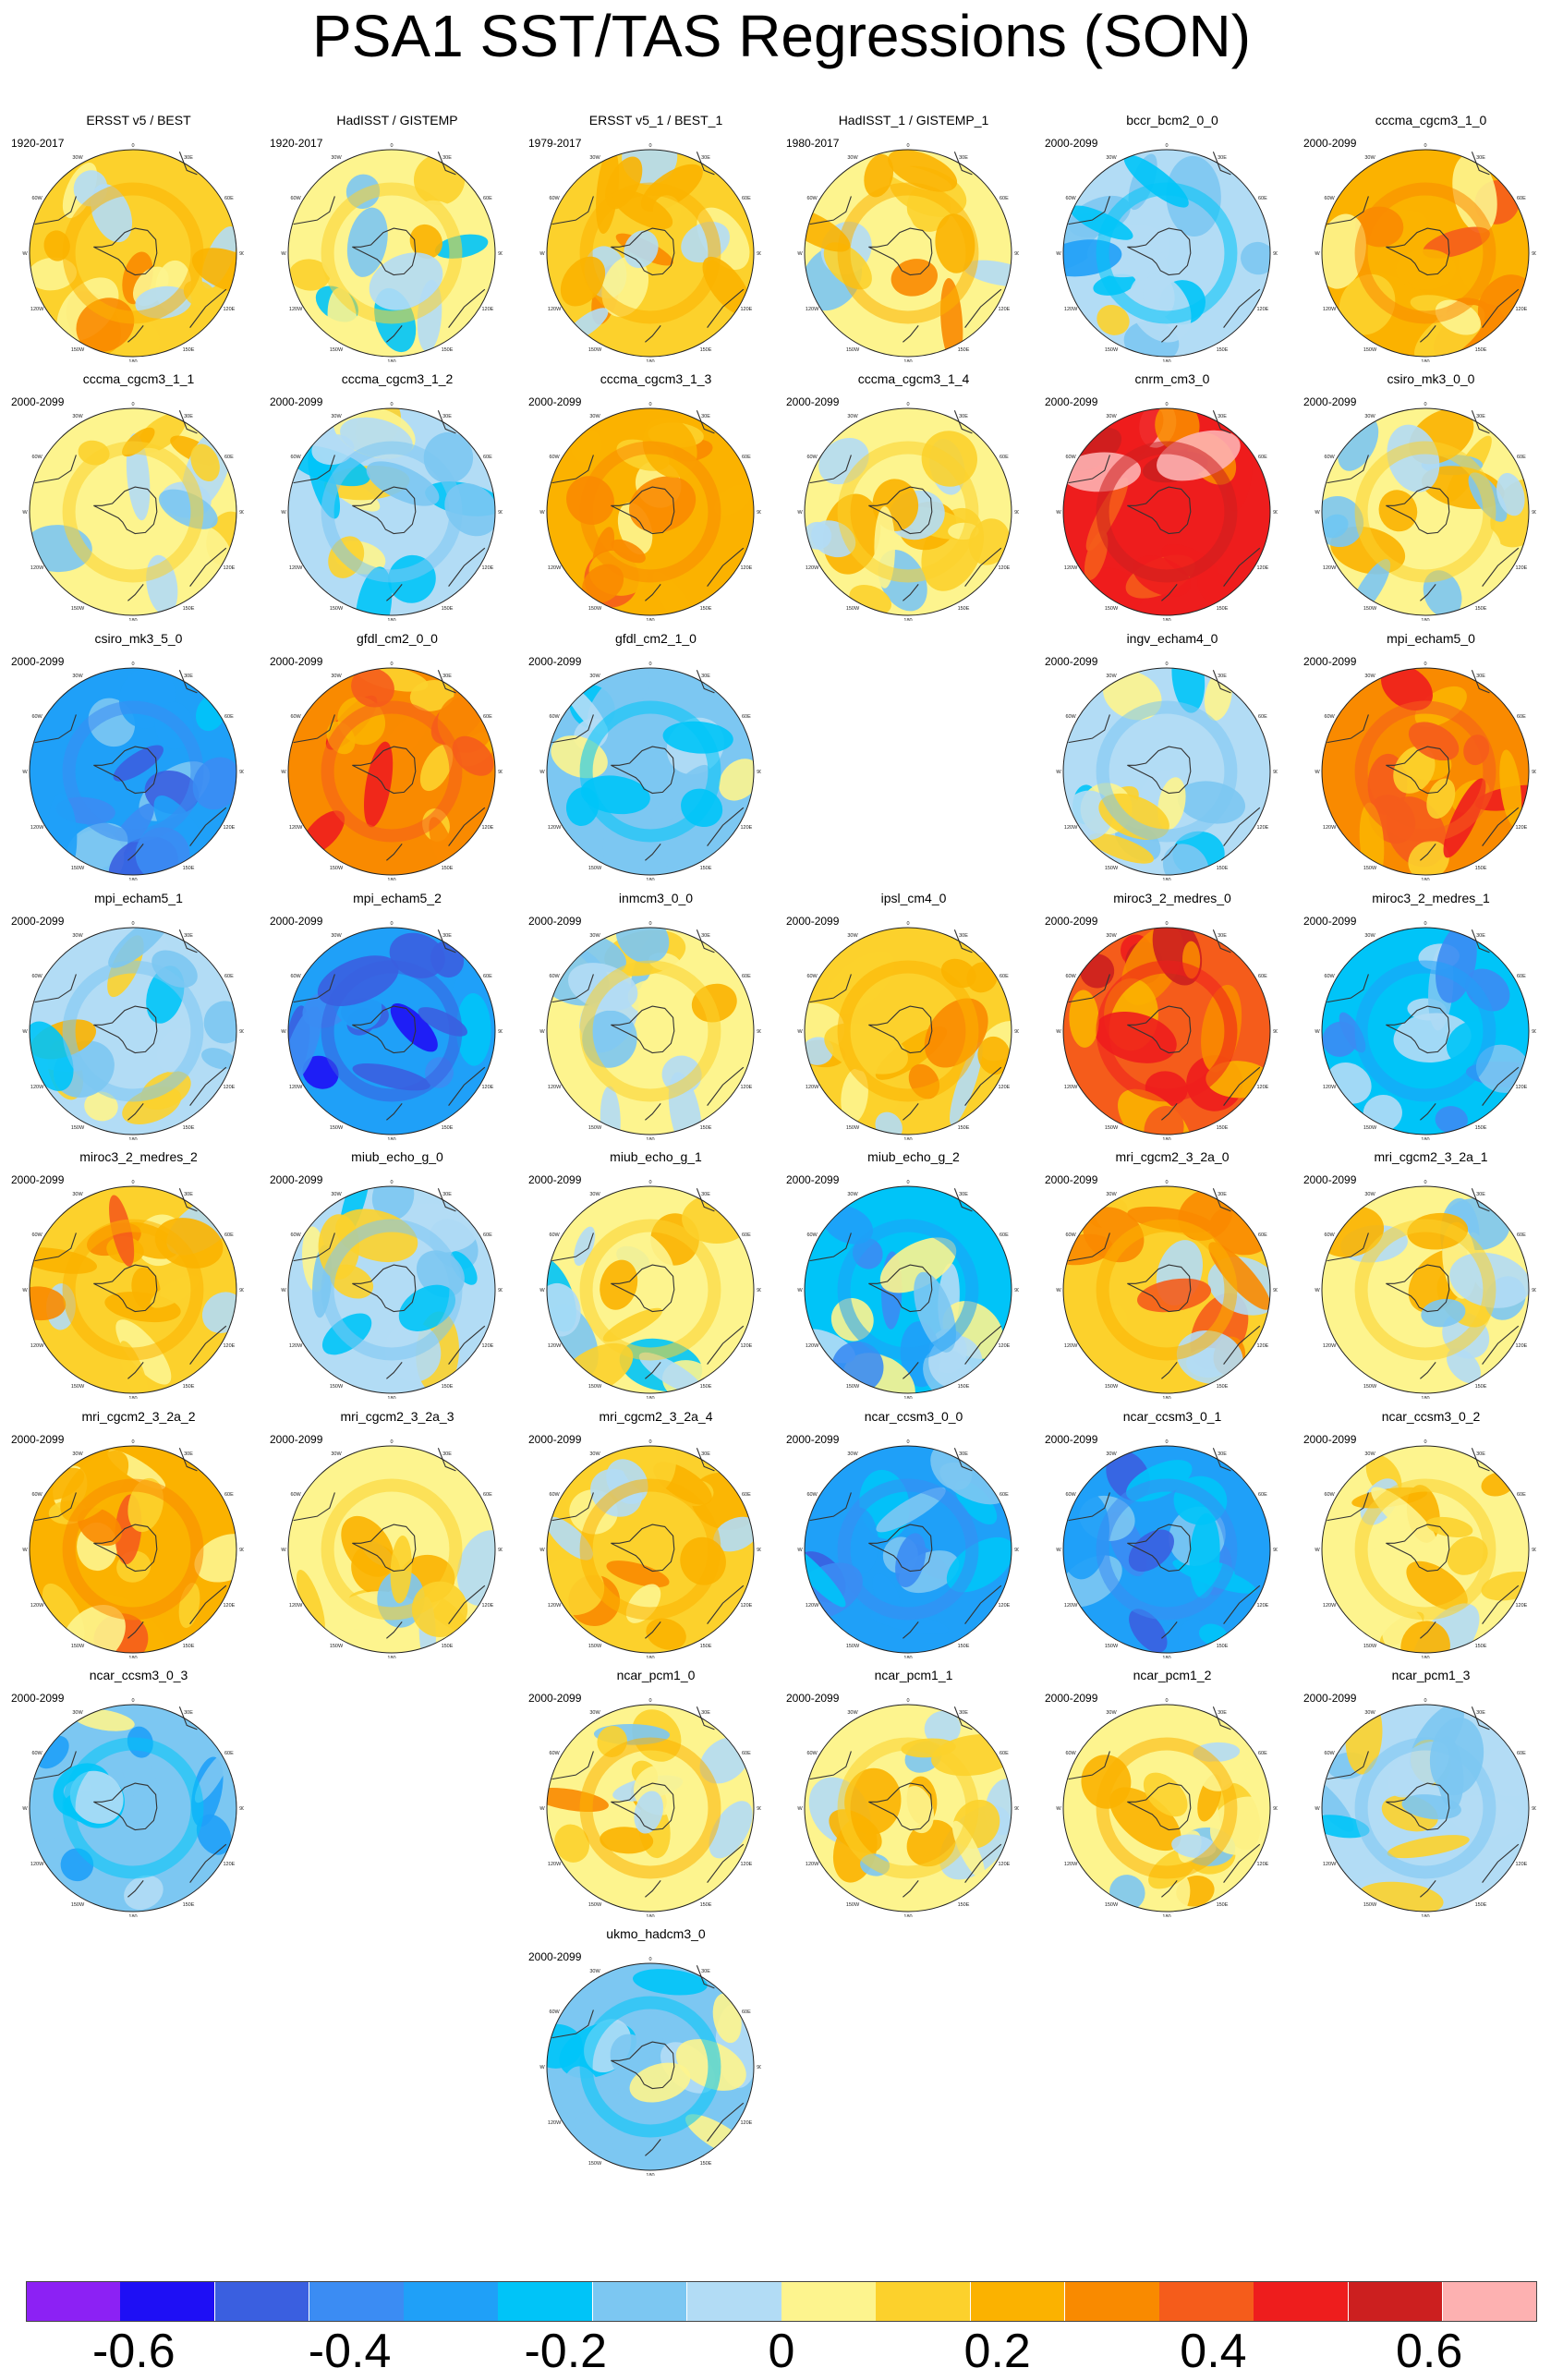 The height and width of the screenshot is (2380, 1563). What do you see at coordinates (397, 1156) in the screenshot?
I see `panel-title: miub_echo_g_0` at bounding box center [397, 1156].